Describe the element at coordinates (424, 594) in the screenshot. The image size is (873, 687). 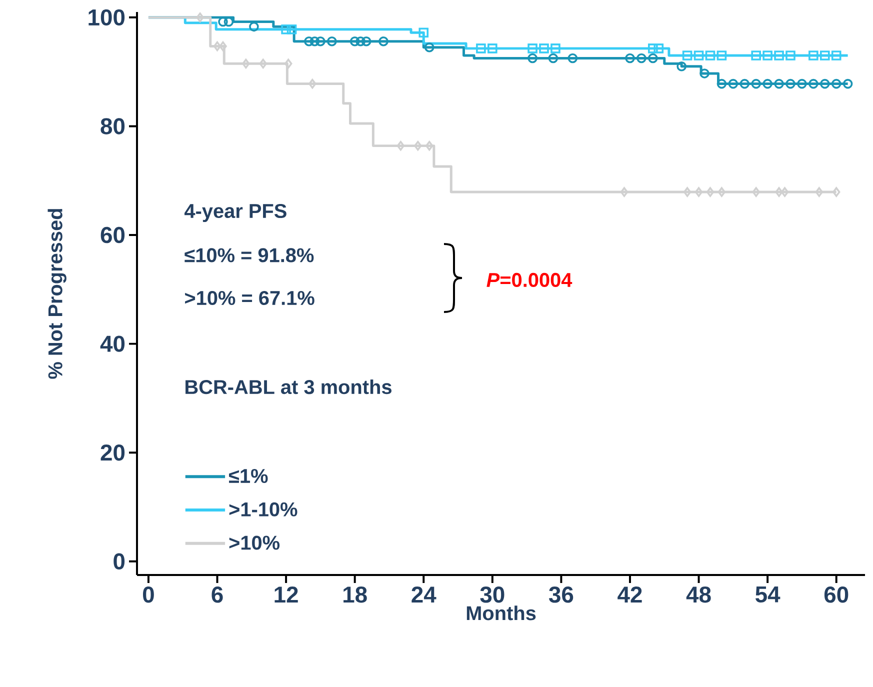
I see `x-tick-label: 24` at that location.